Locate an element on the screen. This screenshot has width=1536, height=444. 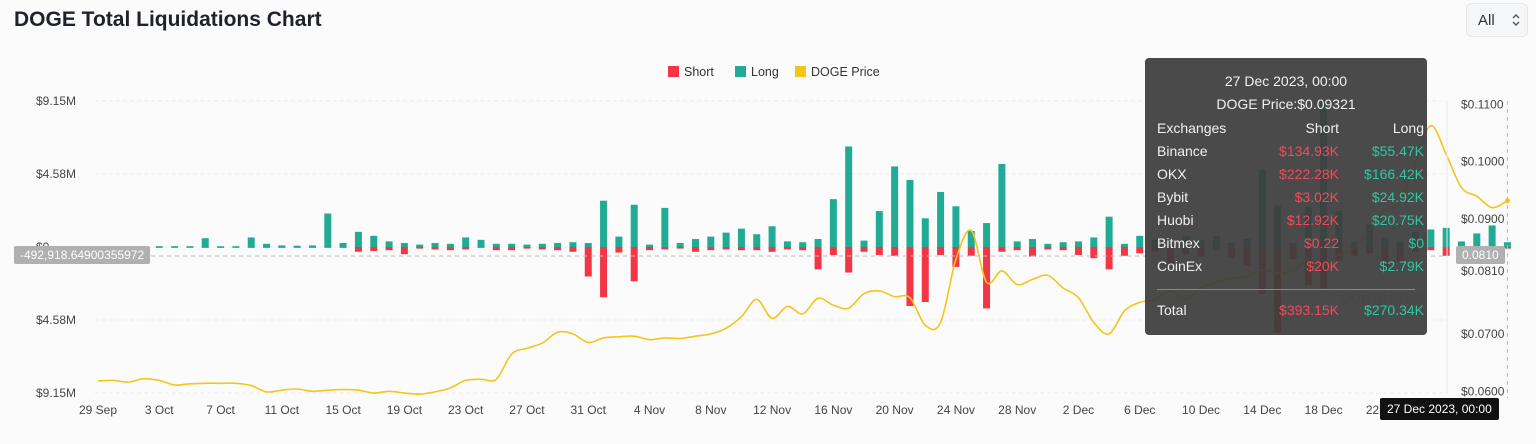
tooltip-exchange: Bybit is located at coordinates (1173, 197).